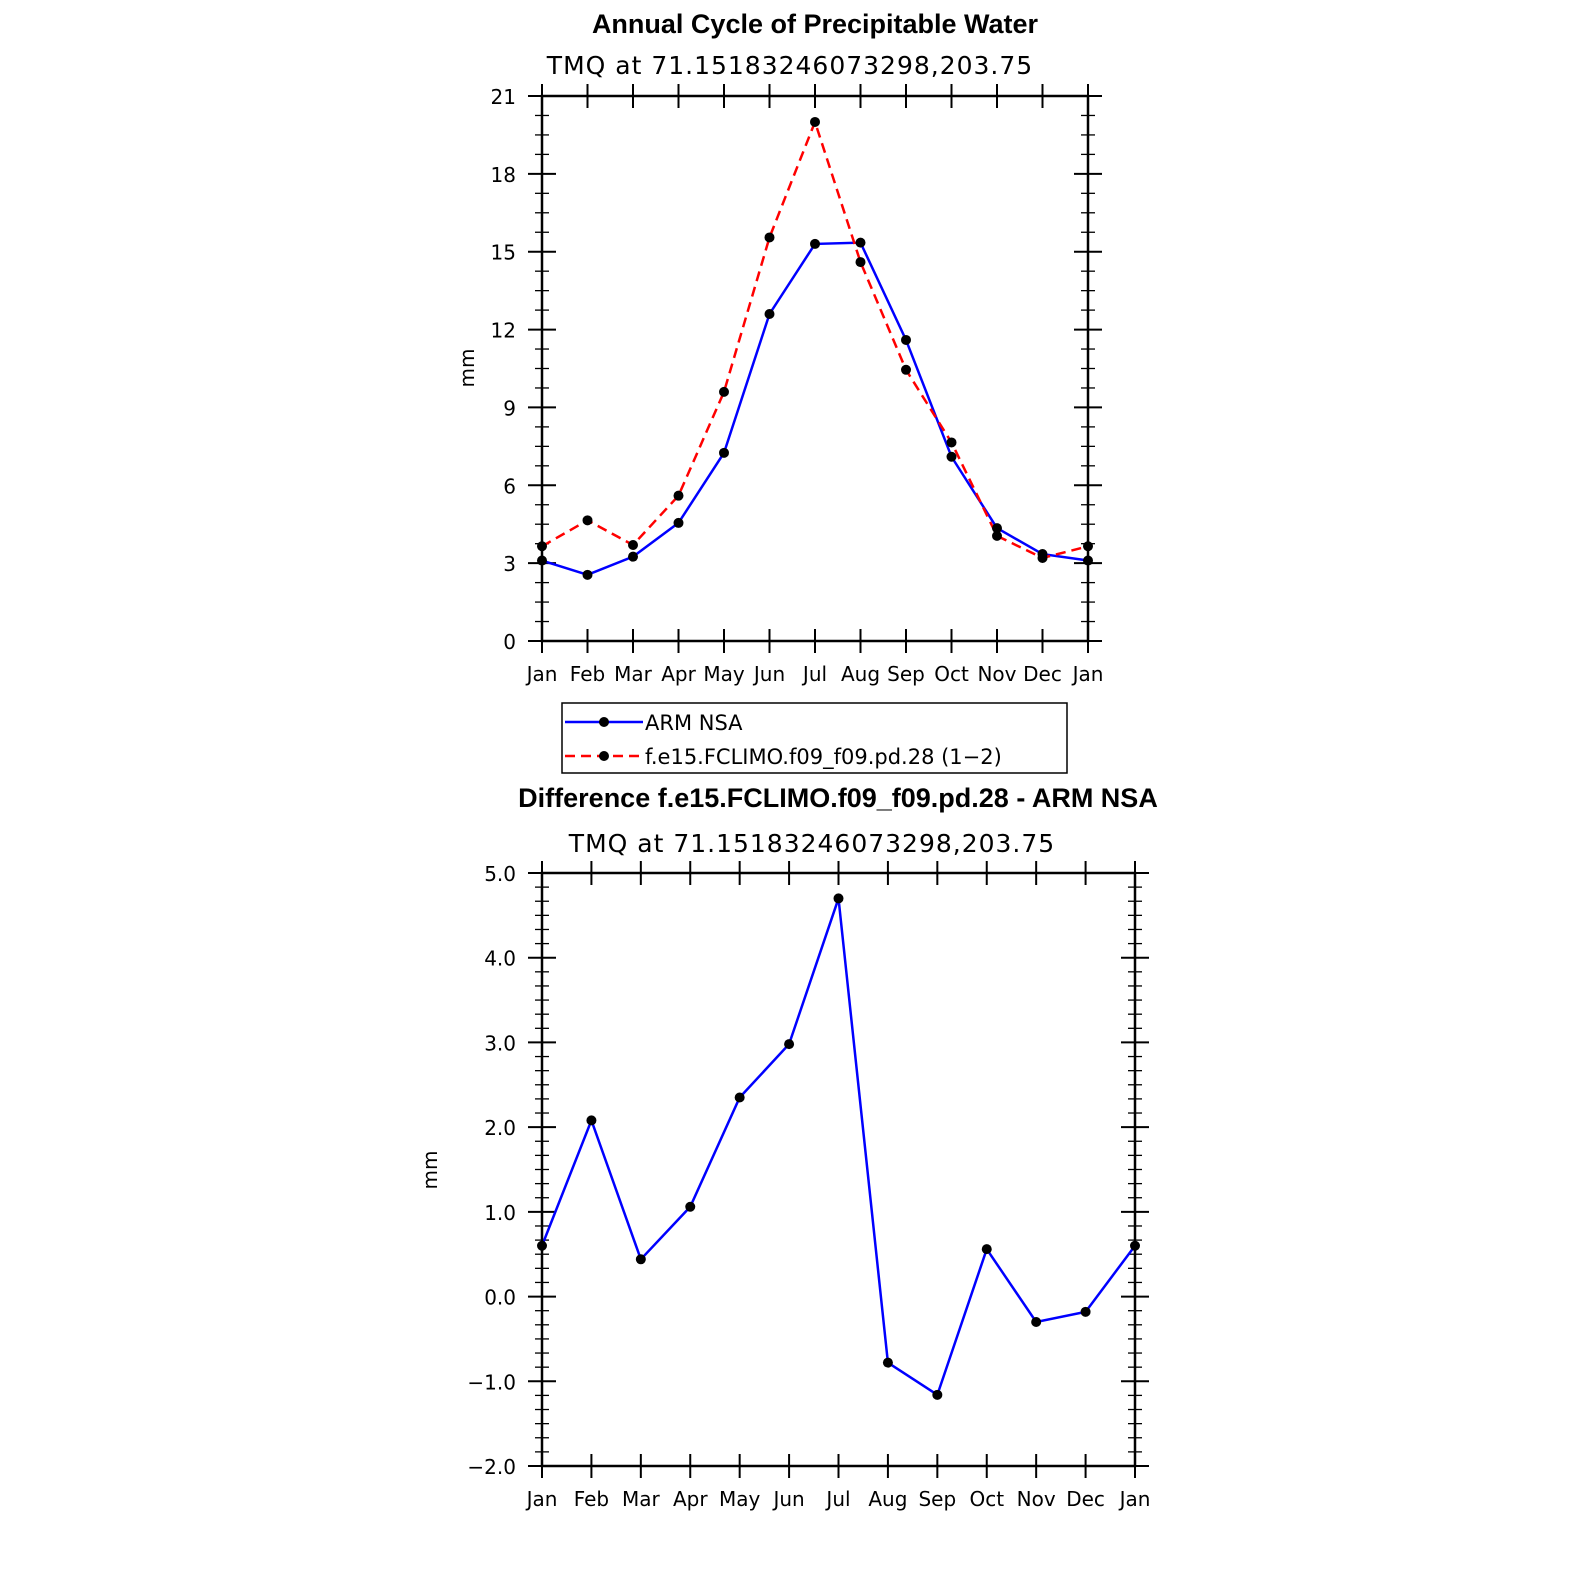 This screenshot has height=1574, width=1574. What do you see at coordinates (503, 331) in the screenshot?
I see `y-tick-label: 12` at bounding box center [503, 331].